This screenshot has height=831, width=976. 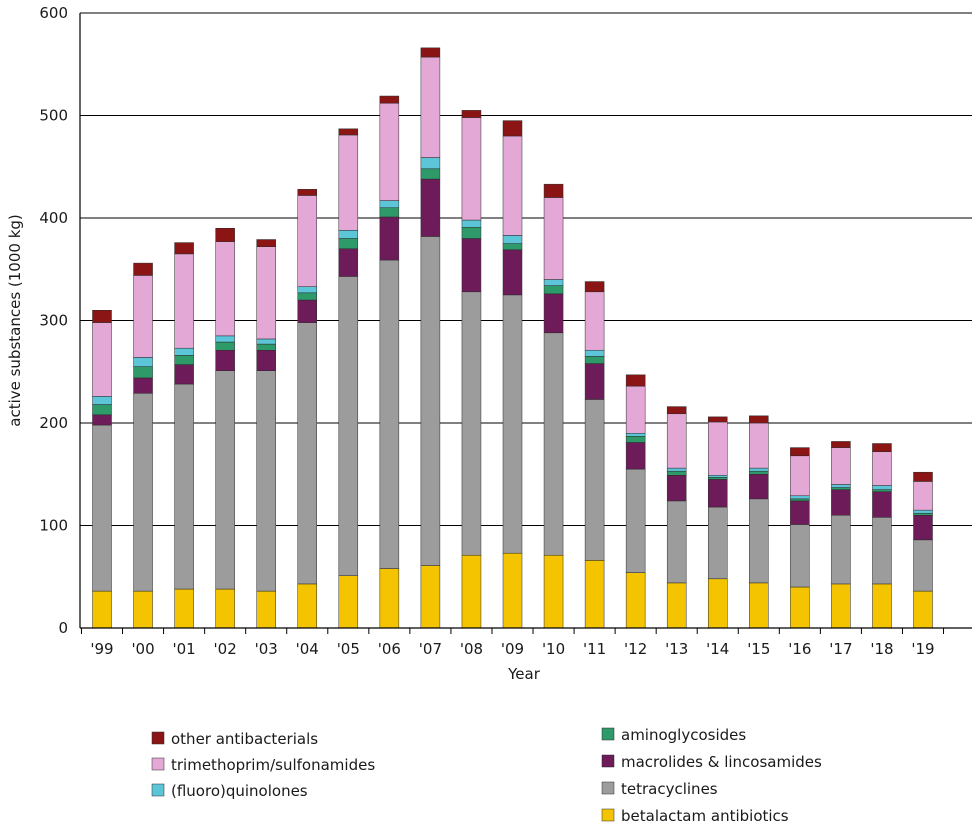 What do you see at coordinates (15, 320) in the screenshot?
I see `y-axis-title: active substances (1000 kg)` at bounding box center [15, 320].